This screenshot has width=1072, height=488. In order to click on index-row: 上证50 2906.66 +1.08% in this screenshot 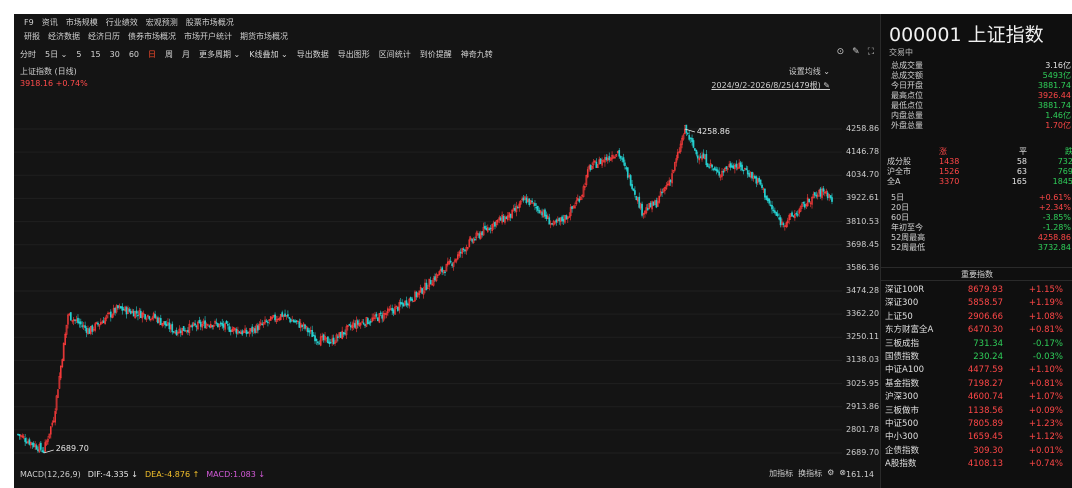, I will do `click(978, 317)`.